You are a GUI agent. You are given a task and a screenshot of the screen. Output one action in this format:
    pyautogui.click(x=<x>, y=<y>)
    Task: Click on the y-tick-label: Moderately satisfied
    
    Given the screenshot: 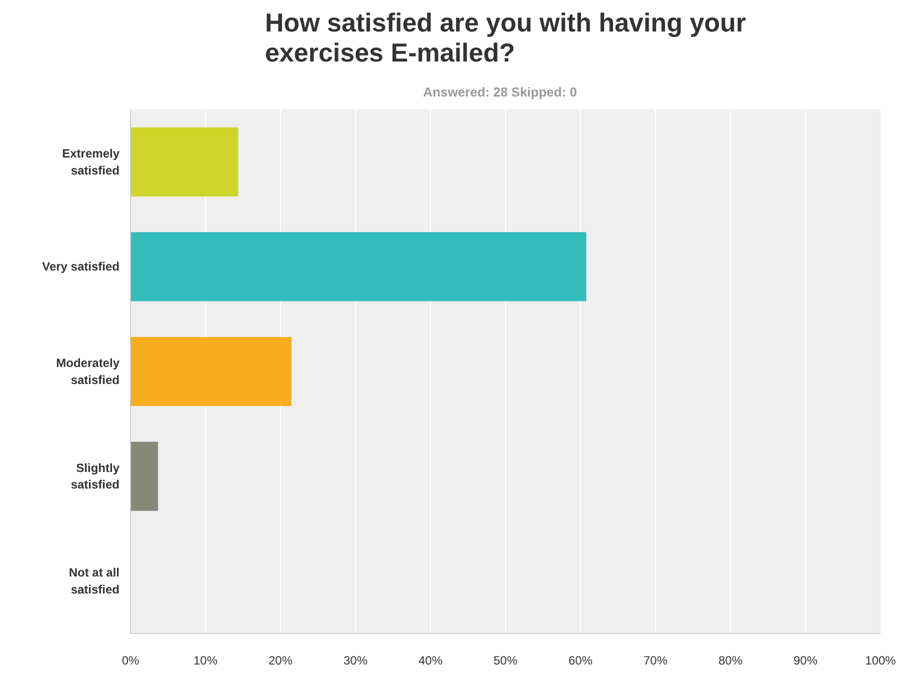 What is the action you would take?
    pyautogui.click(x=88, y=371)
    